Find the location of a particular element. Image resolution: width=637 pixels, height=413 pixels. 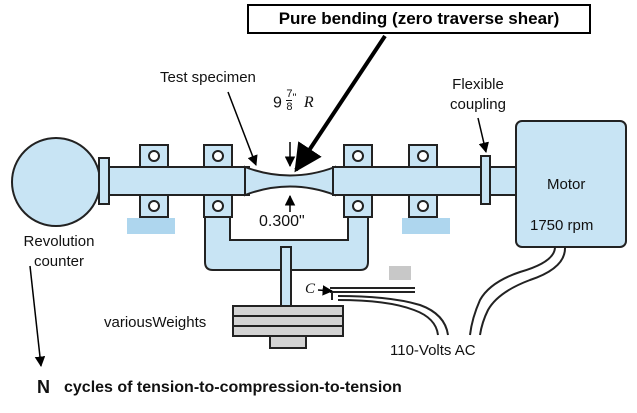

specimen-label: Test specimen is located at coordinates (208, 77).